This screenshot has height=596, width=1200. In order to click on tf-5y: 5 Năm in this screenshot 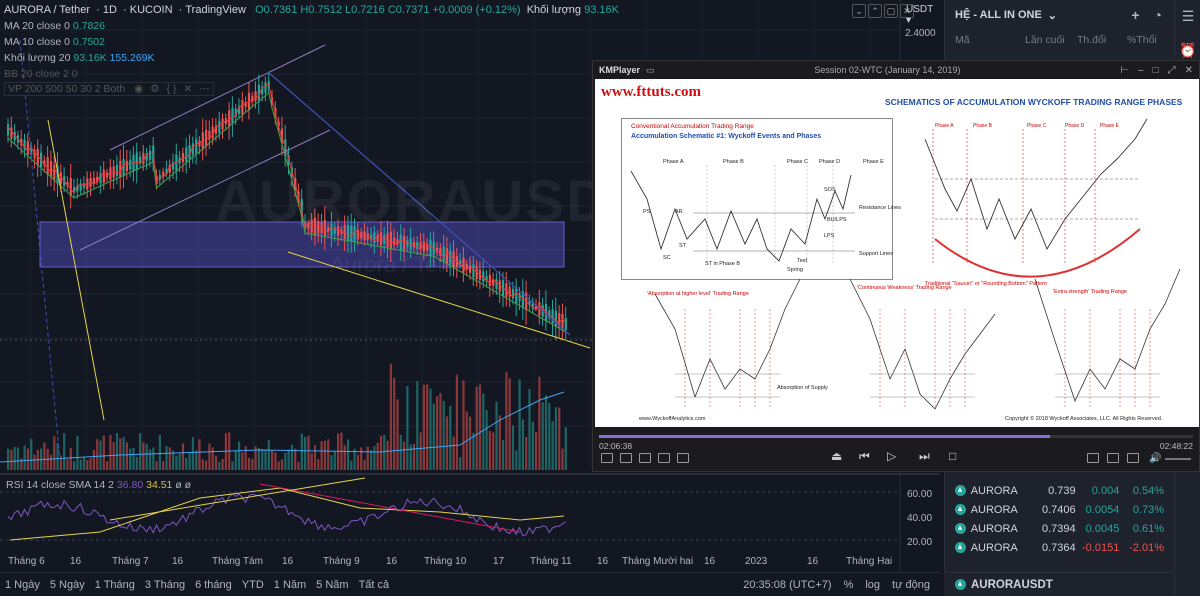, I will do `click(332, 584)`.